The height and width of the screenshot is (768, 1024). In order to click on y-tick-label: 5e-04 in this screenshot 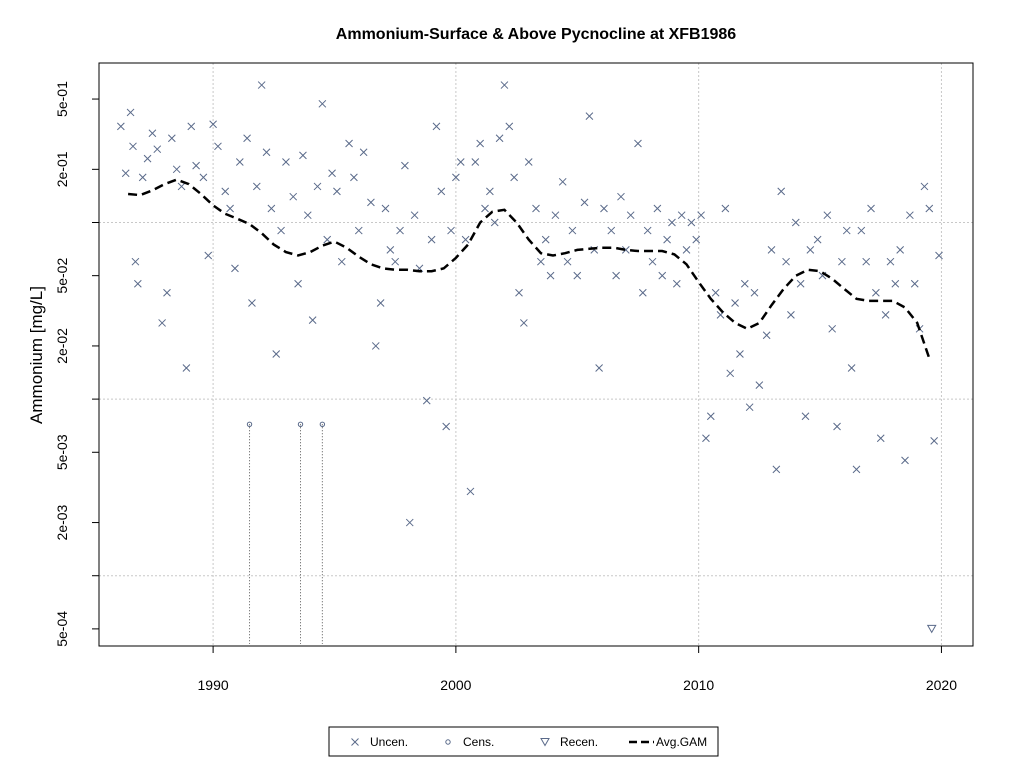, I will do `click(62, 629)`.